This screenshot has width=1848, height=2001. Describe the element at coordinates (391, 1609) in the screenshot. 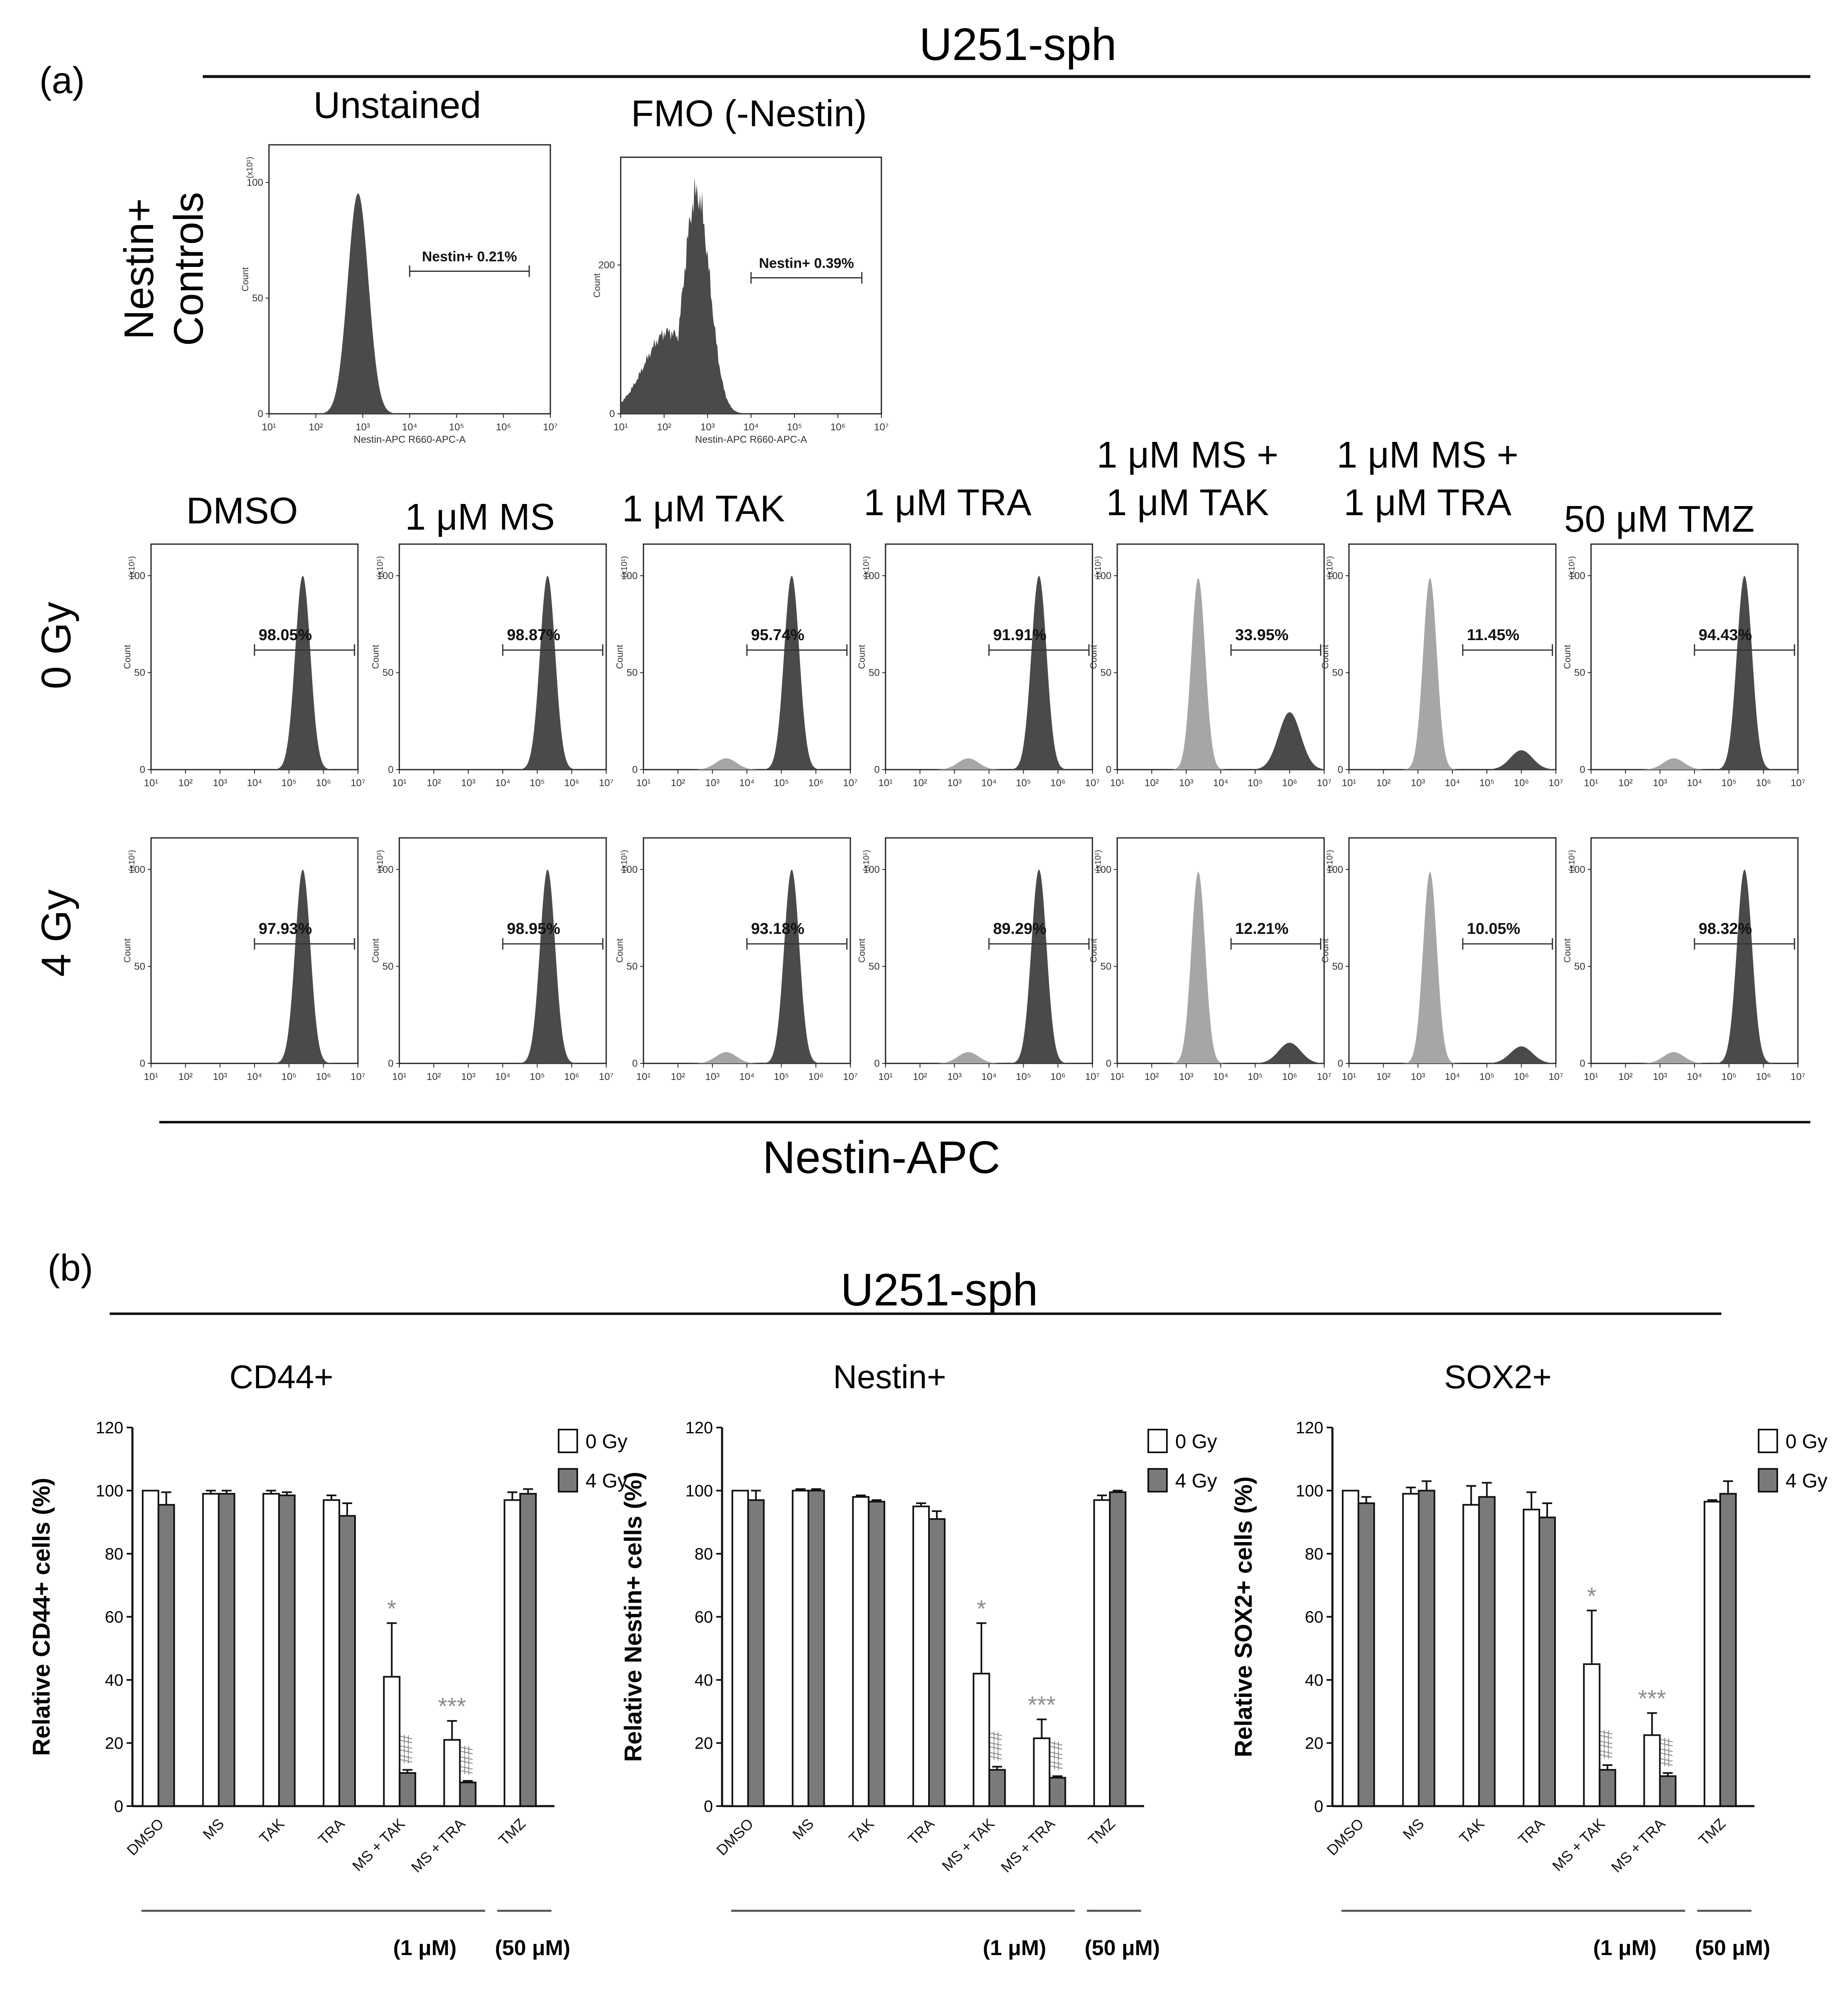

I see `significance-star: *` at that location.